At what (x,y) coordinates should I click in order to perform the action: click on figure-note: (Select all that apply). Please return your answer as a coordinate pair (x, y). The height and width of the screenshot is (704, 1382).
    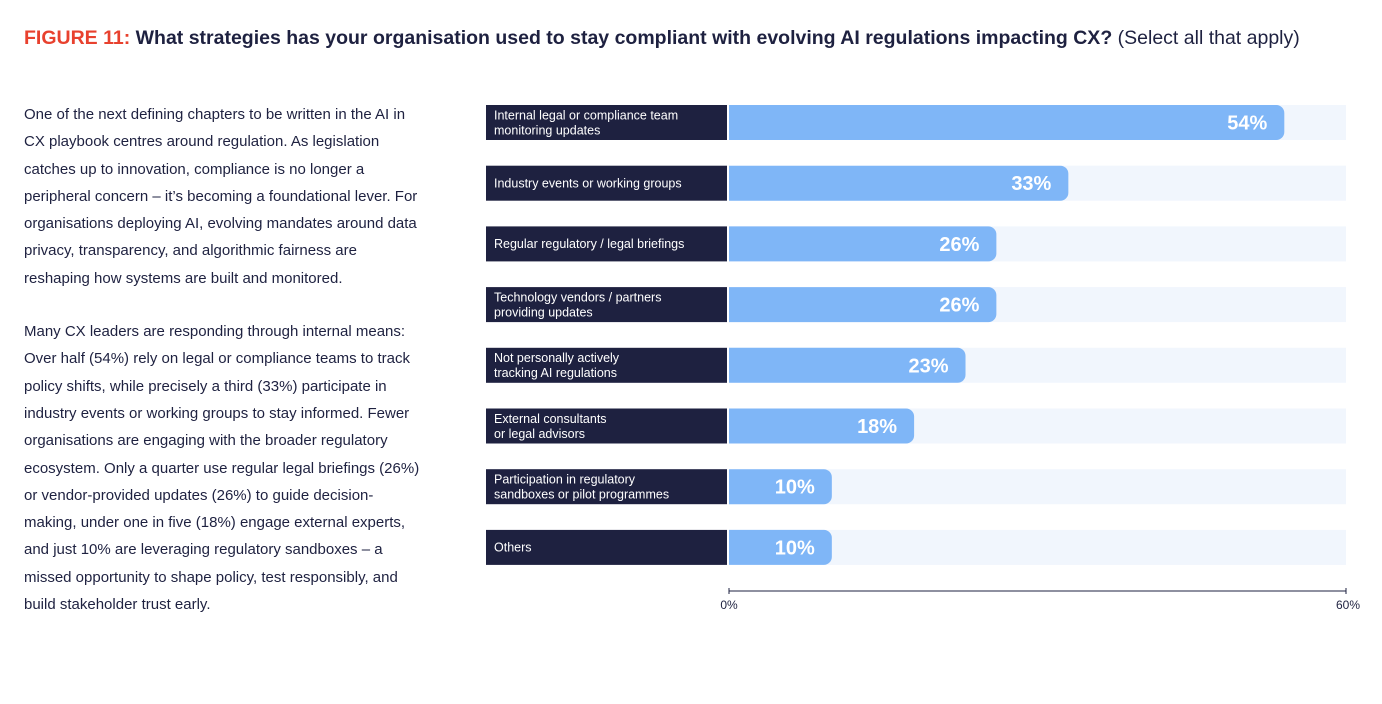
    Looking at the image, I should click on (1208, 38).